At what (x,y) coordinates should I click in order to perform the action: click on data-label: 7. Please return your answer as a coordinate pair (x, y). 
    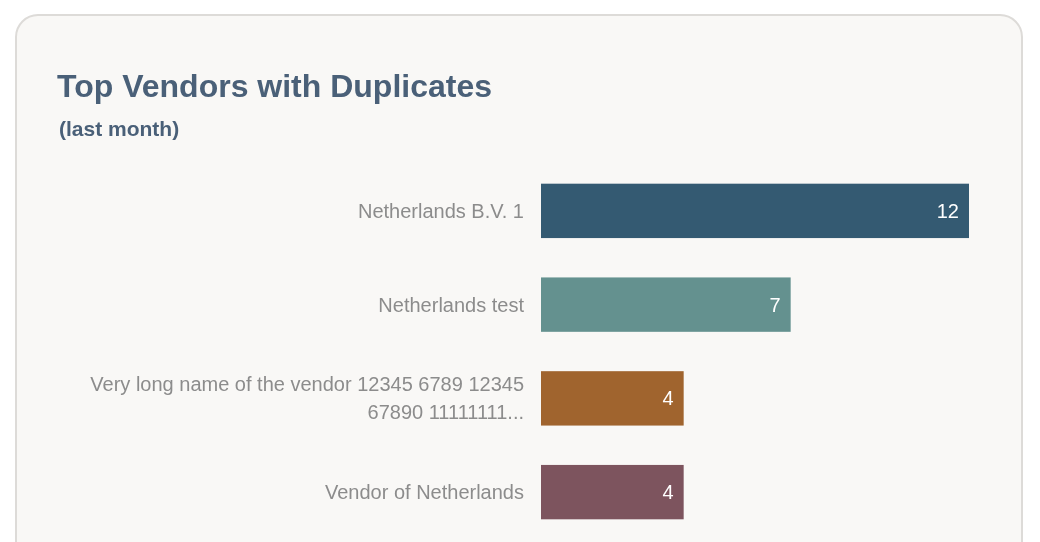
    Looking at the image, I should click on (775, 304).